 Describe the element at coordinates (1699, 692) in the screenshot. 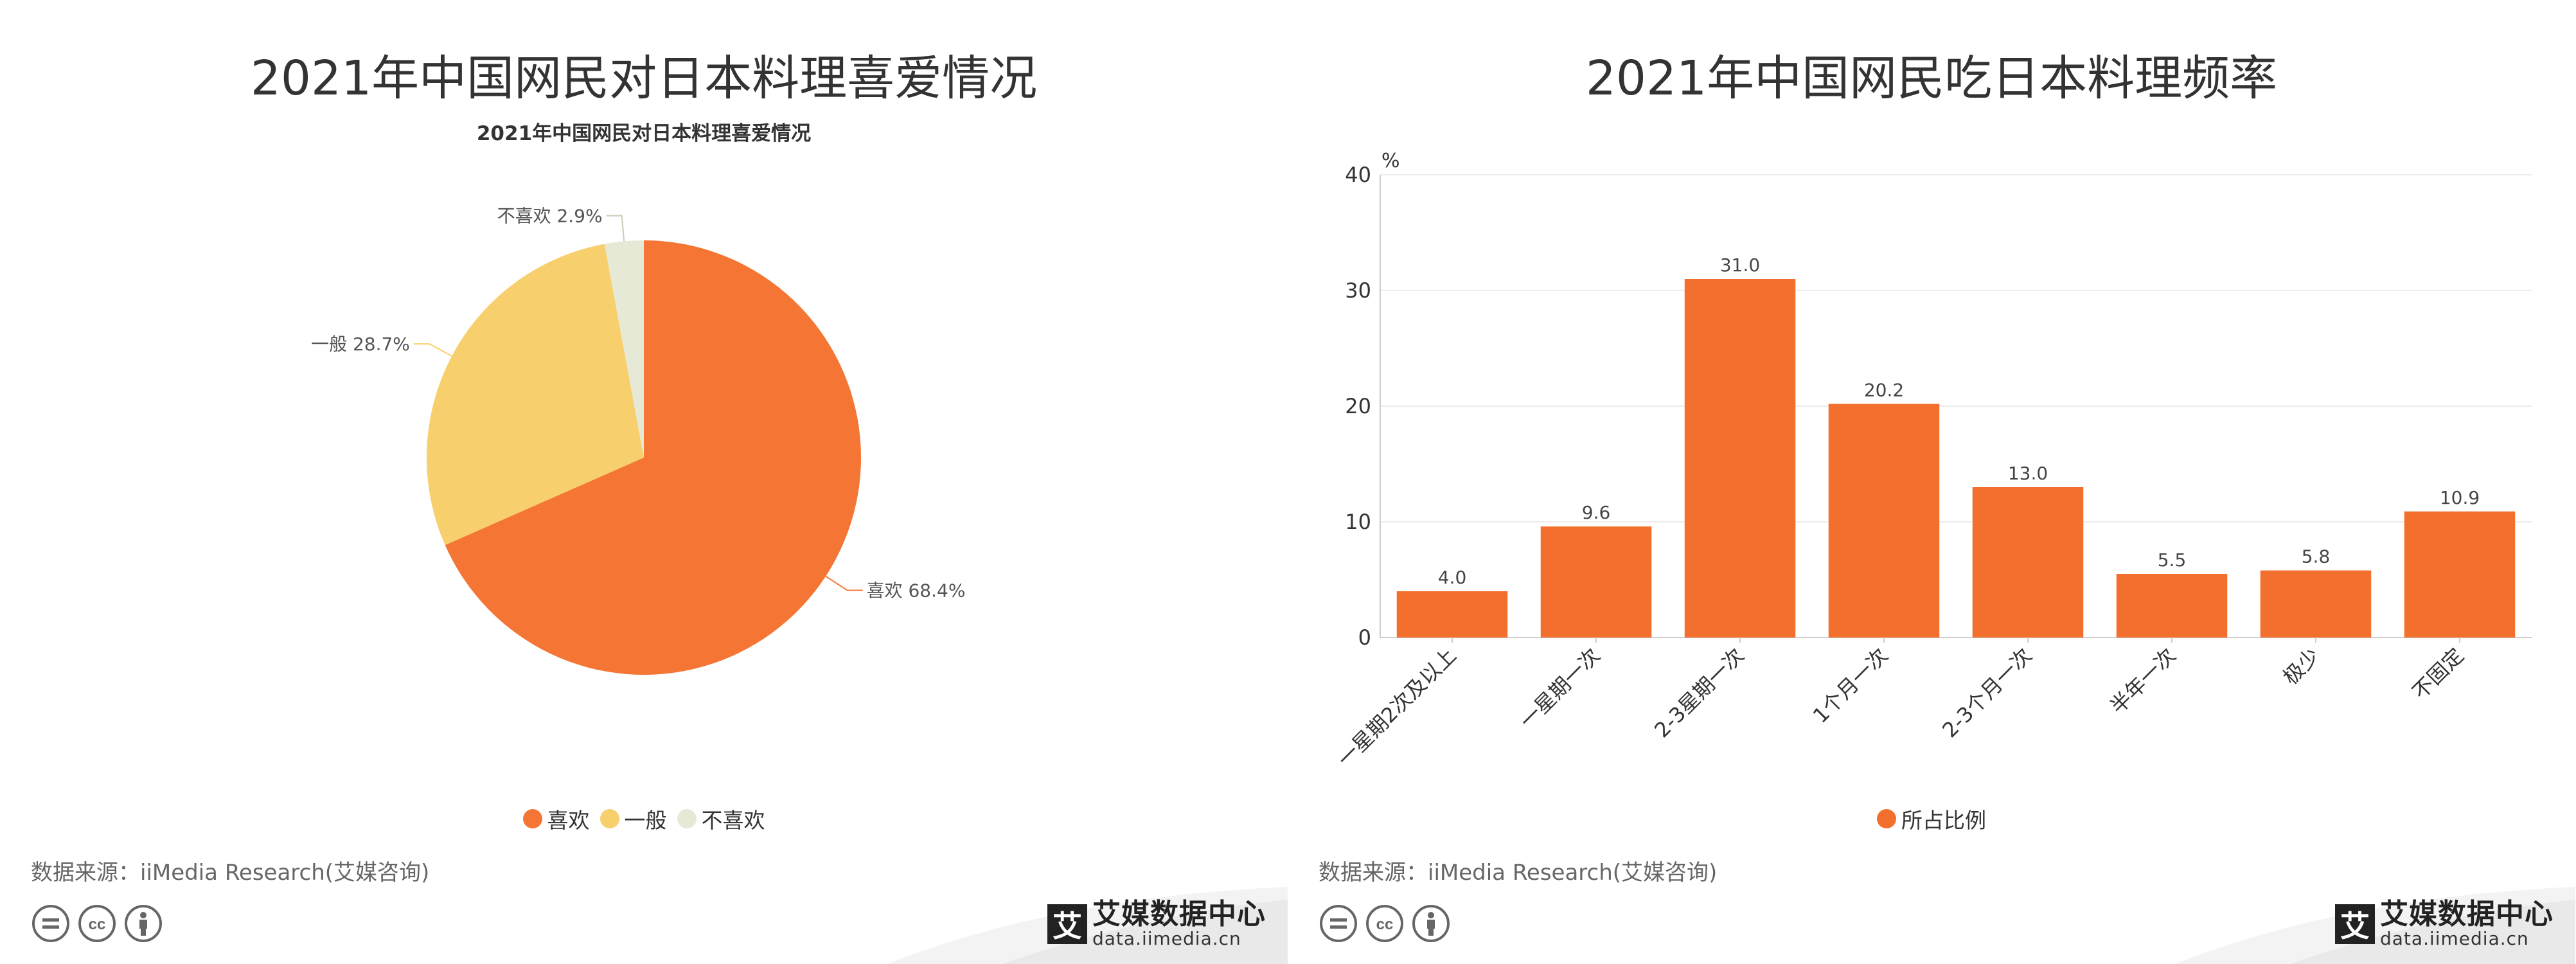

I see `x-tick-label: 2-3星期一次` at that location.